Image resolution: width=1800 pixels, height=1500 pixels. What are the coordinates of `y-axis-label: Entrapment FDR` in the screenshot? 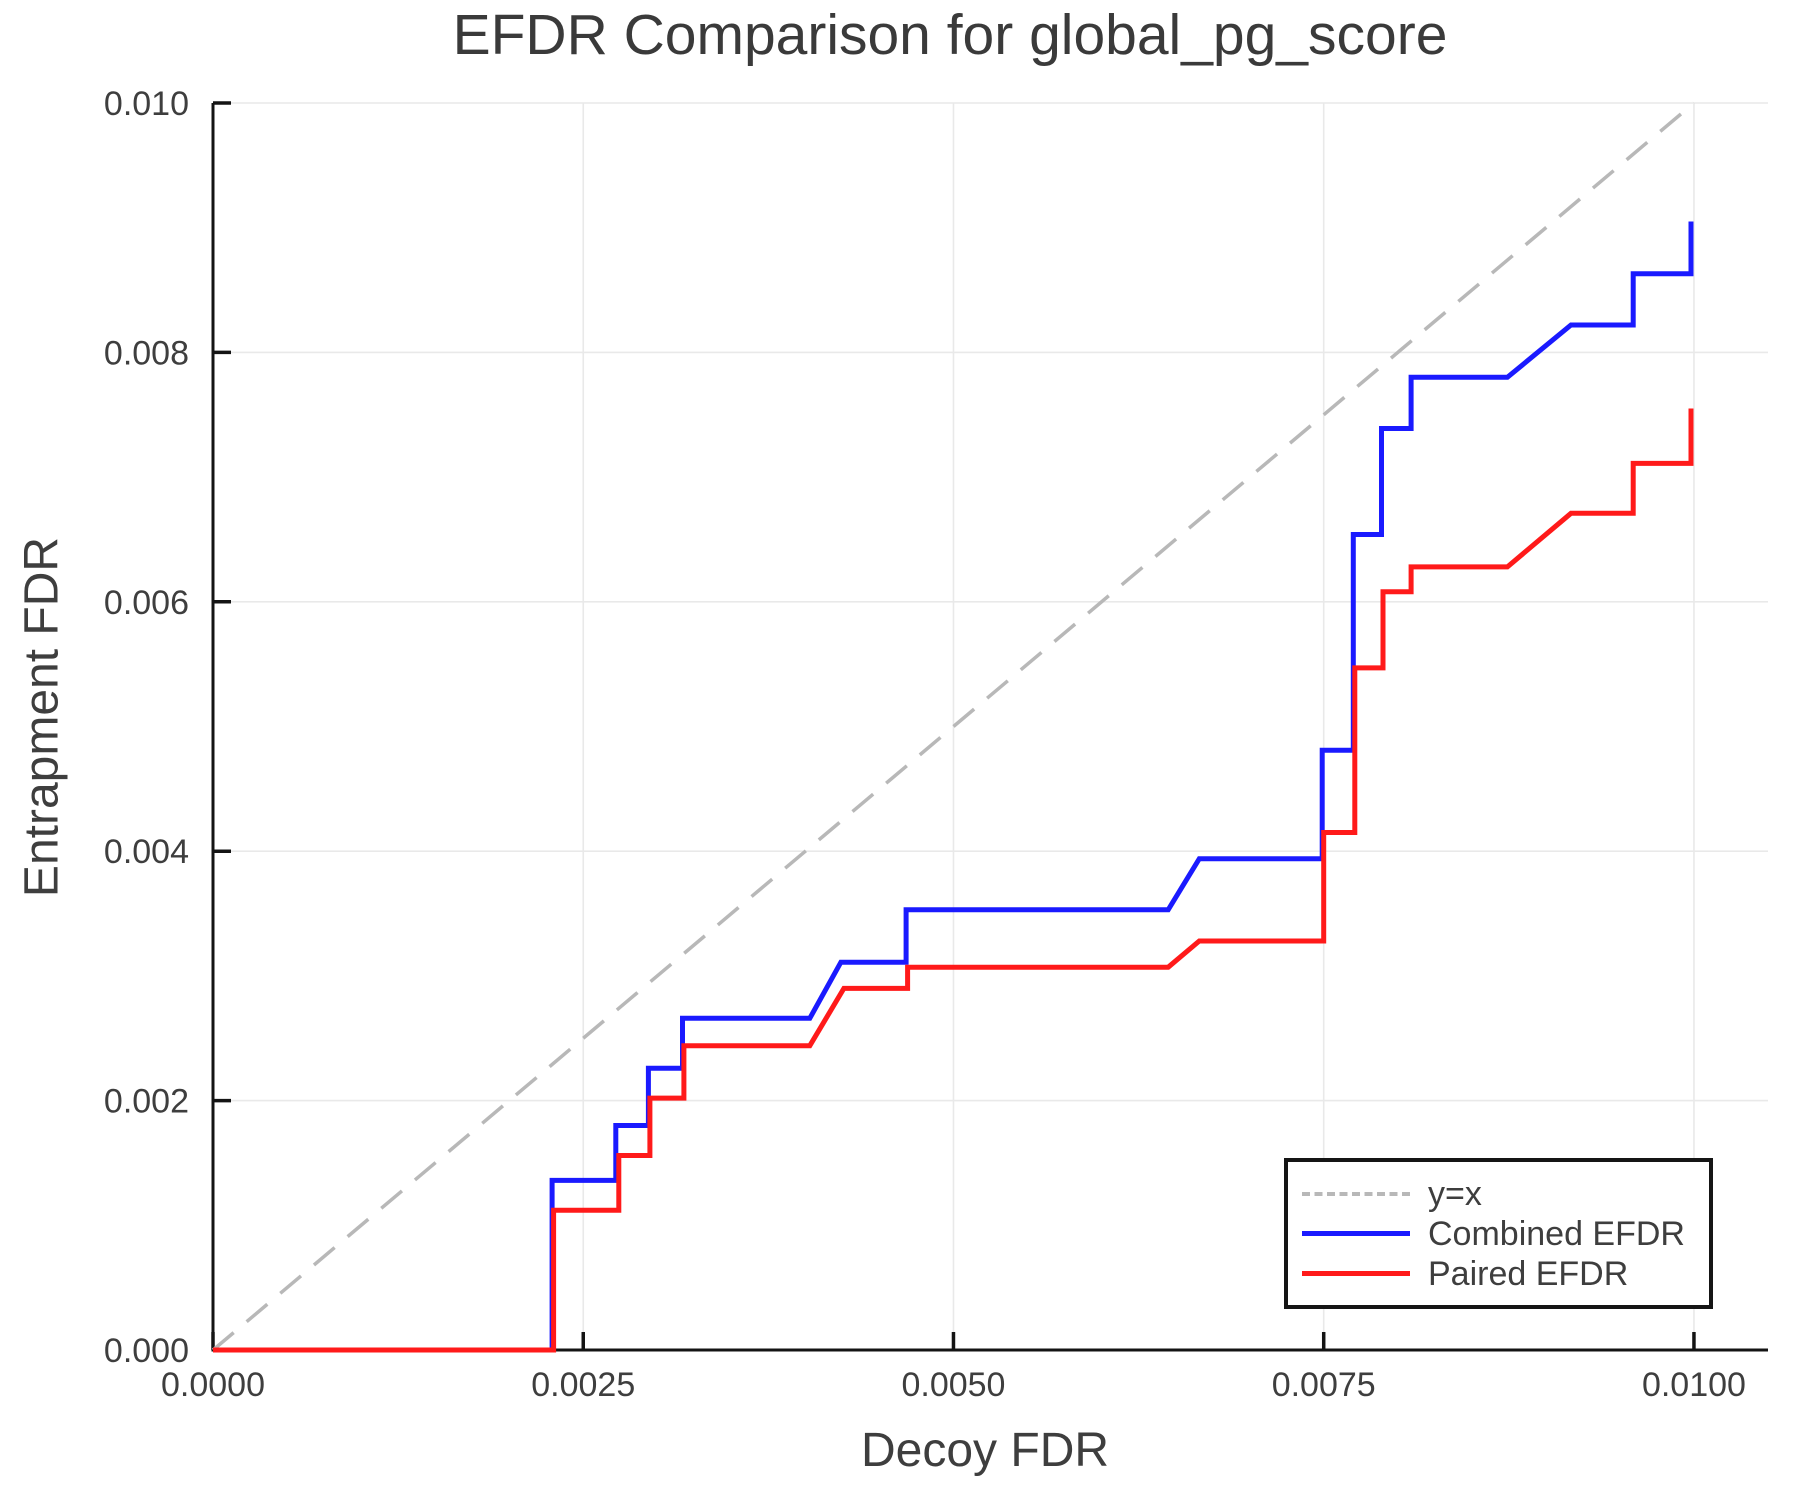 It's located at (42, 717).